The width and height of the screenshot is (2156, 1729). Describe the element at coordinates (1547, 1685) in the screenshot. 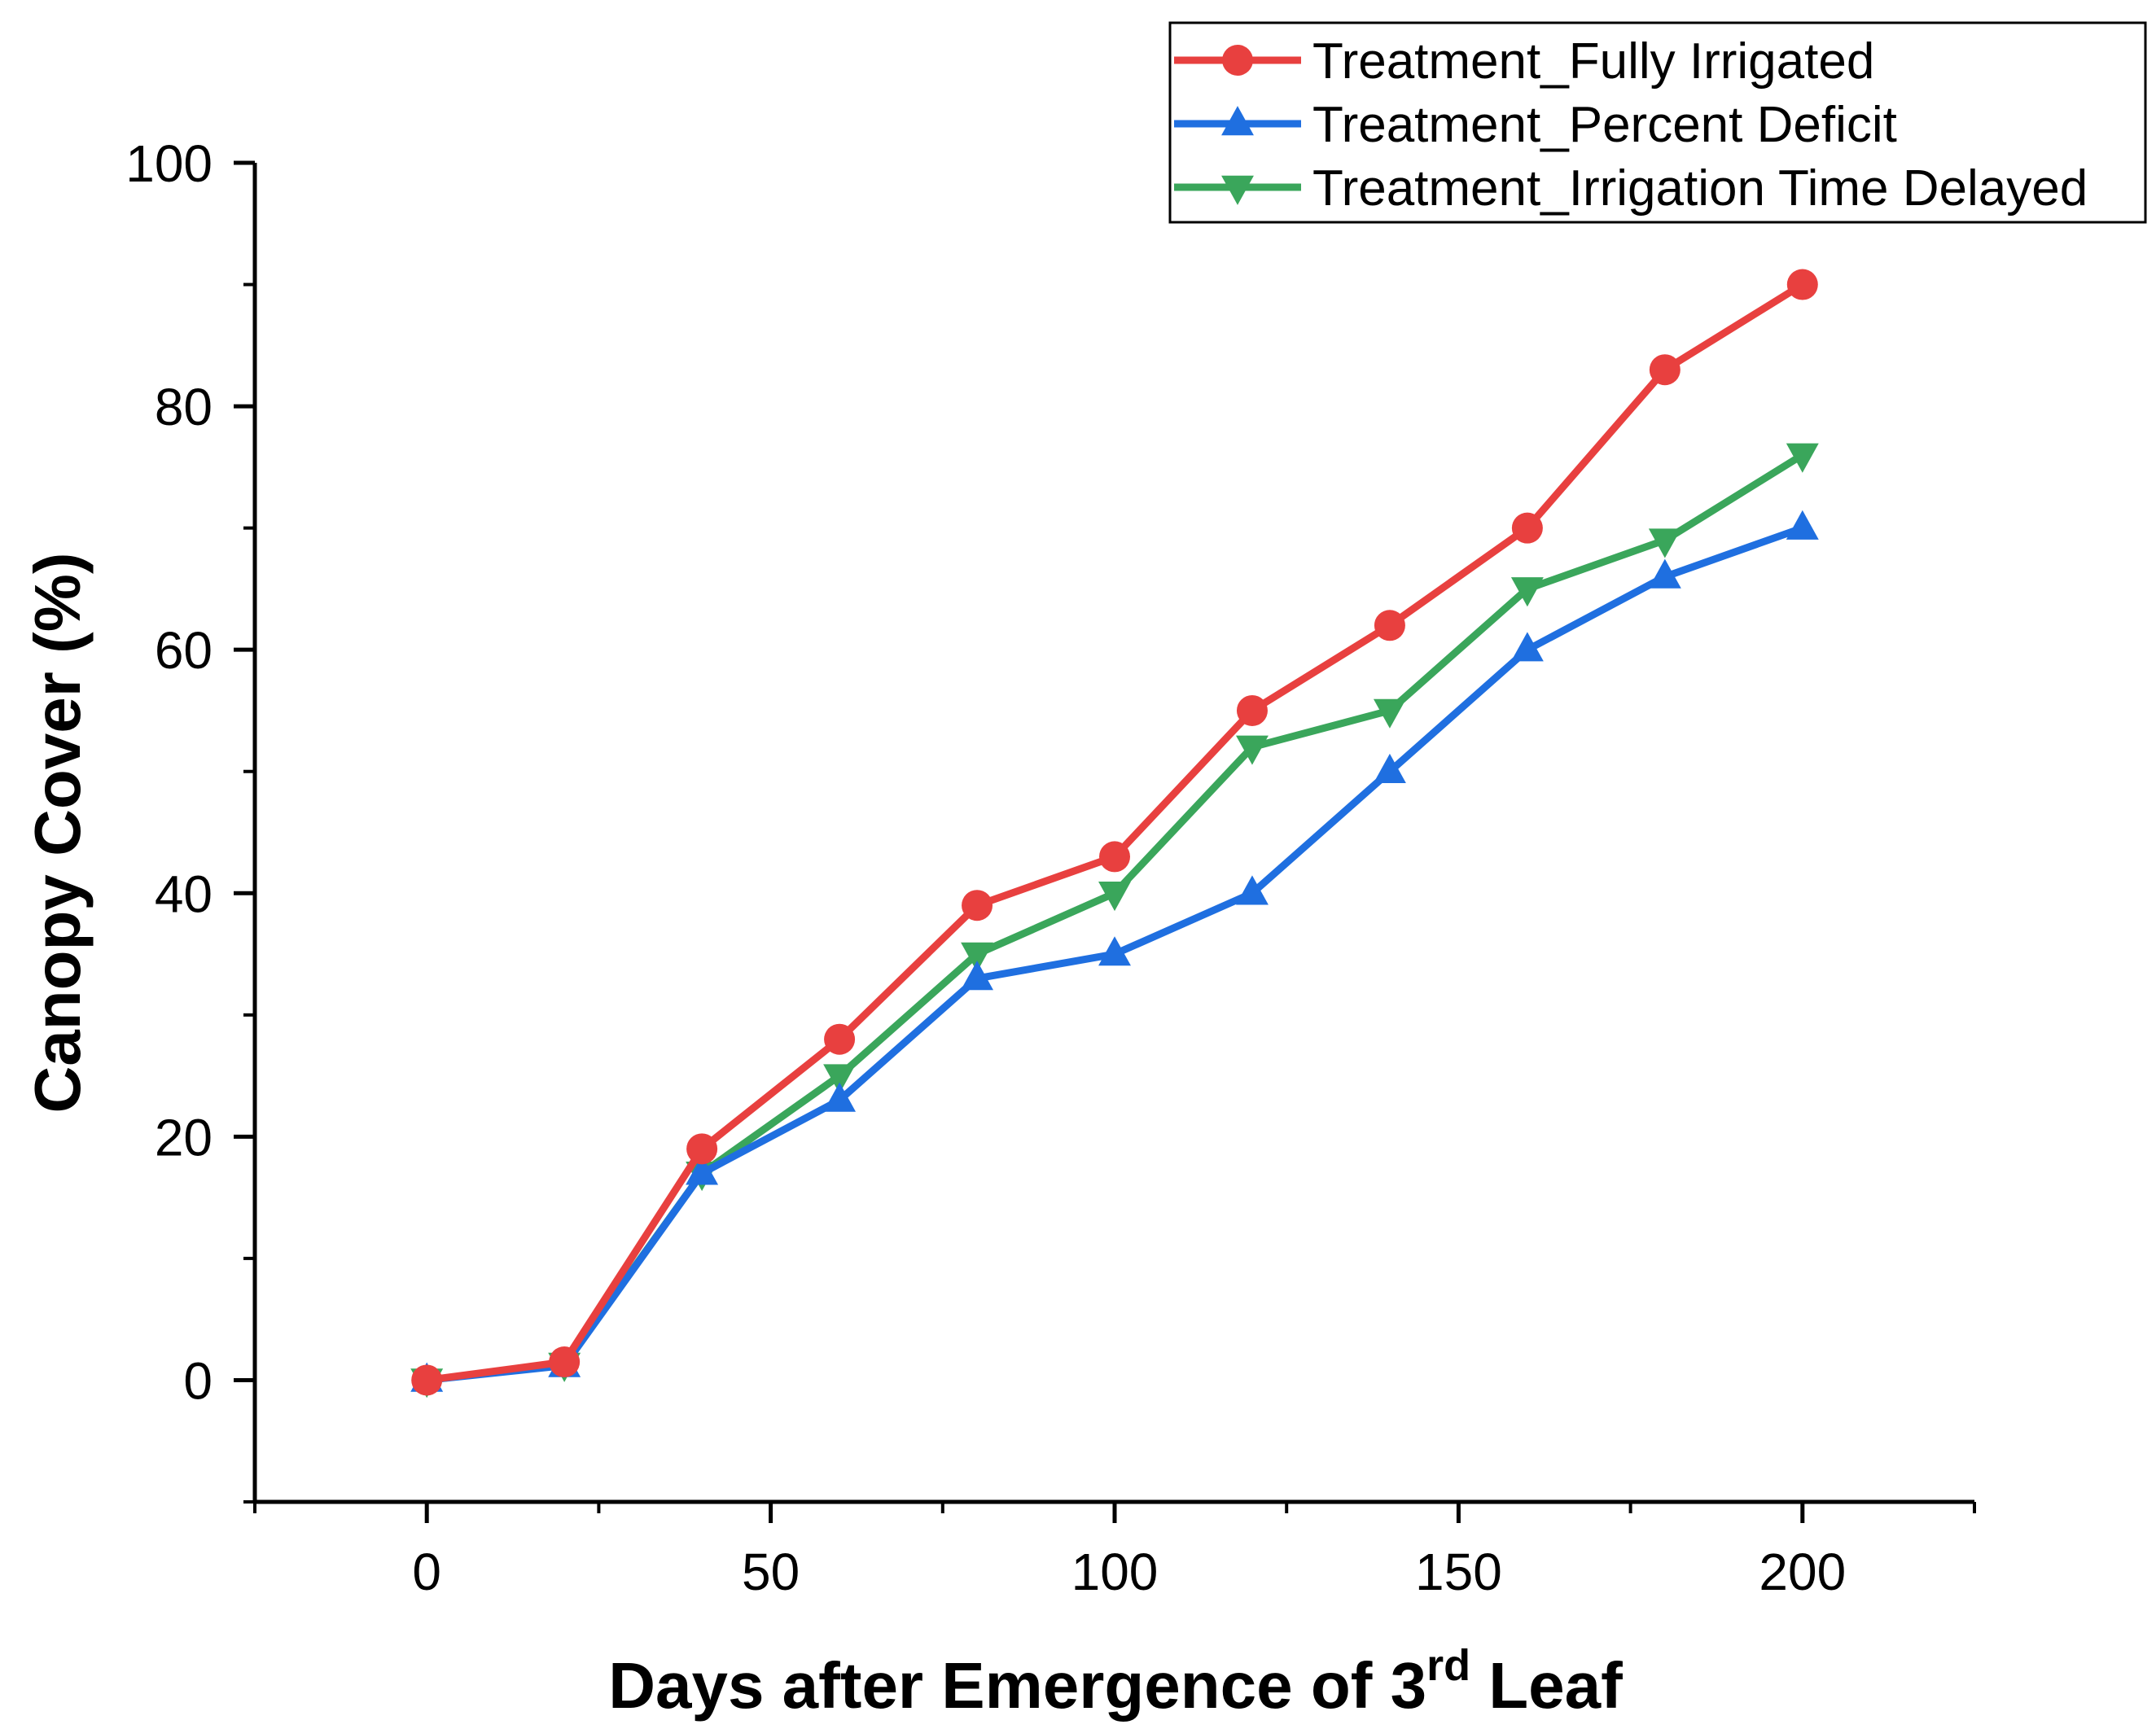

I see `x-axis-title-tail: Leaf` at that location.